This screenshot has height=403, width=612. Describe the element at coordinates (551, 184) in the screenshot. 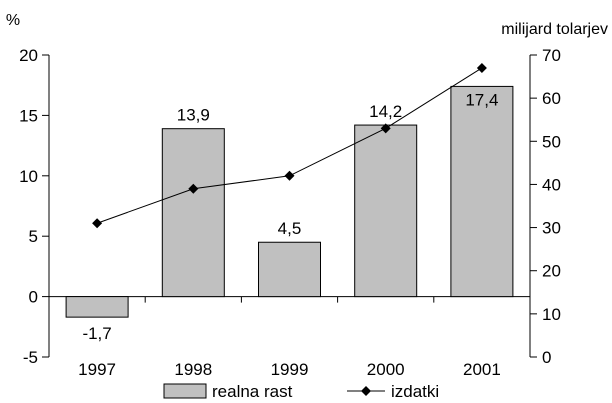

I see `y-right-tick-label: 40` at that location.